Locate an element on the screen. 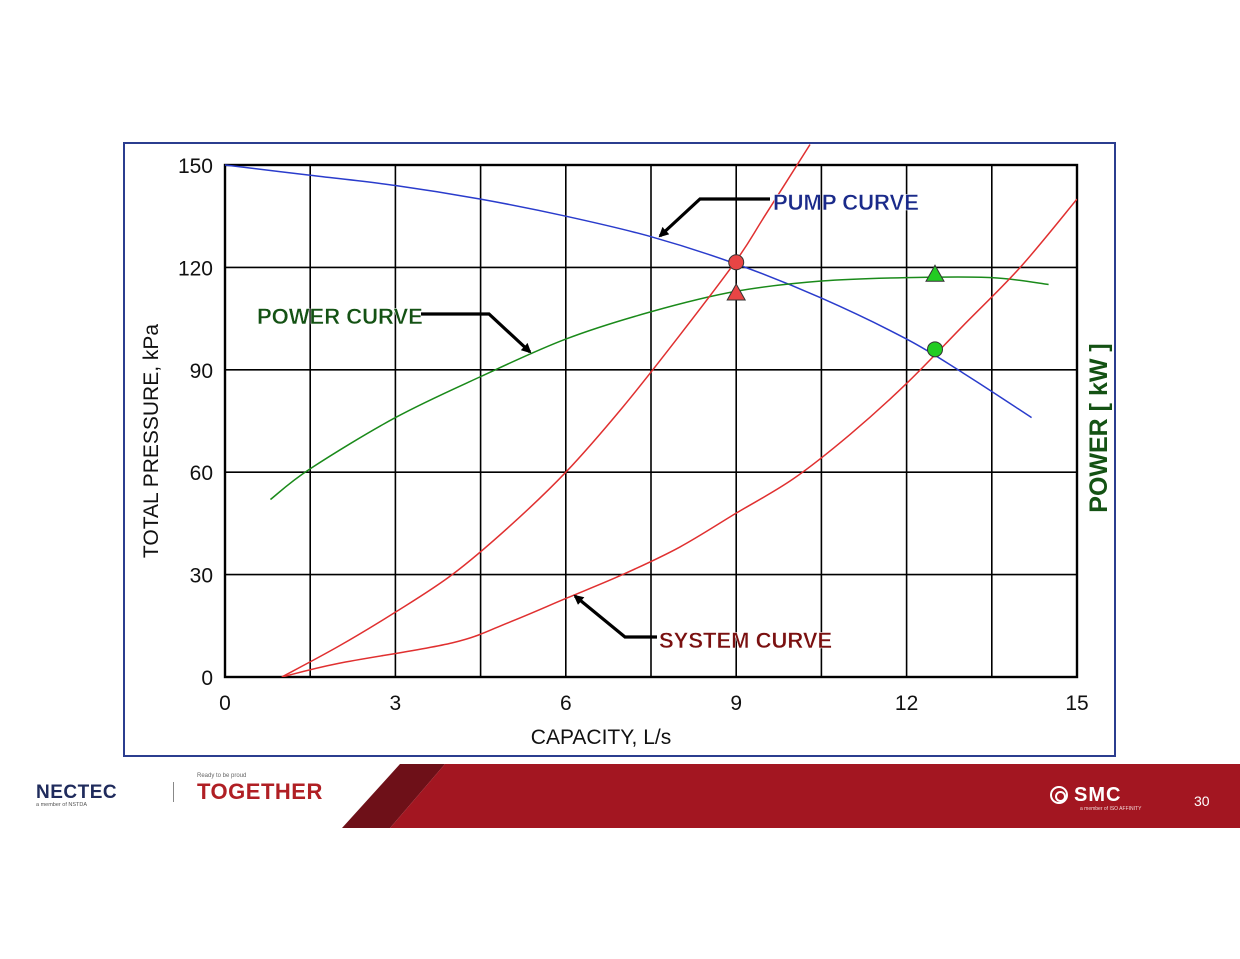 The height and width of the screenshot is (959, 1240). smc-logo-icon is located at coordinates (1059, 795).